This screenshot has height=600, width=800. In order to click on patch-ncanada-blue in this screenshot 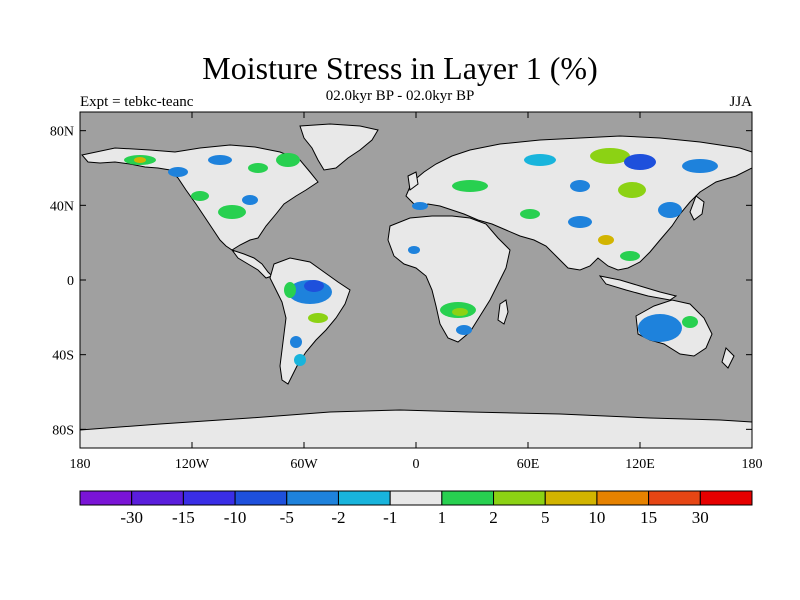, I will do `click(220, 160)`.